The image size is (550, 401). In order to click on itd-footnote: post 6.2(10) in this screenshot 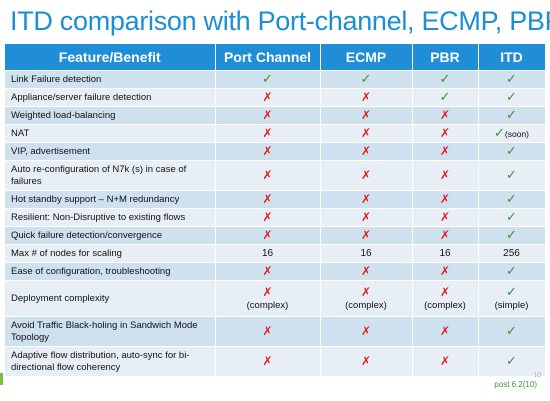, I will do `click(515, 384)`.